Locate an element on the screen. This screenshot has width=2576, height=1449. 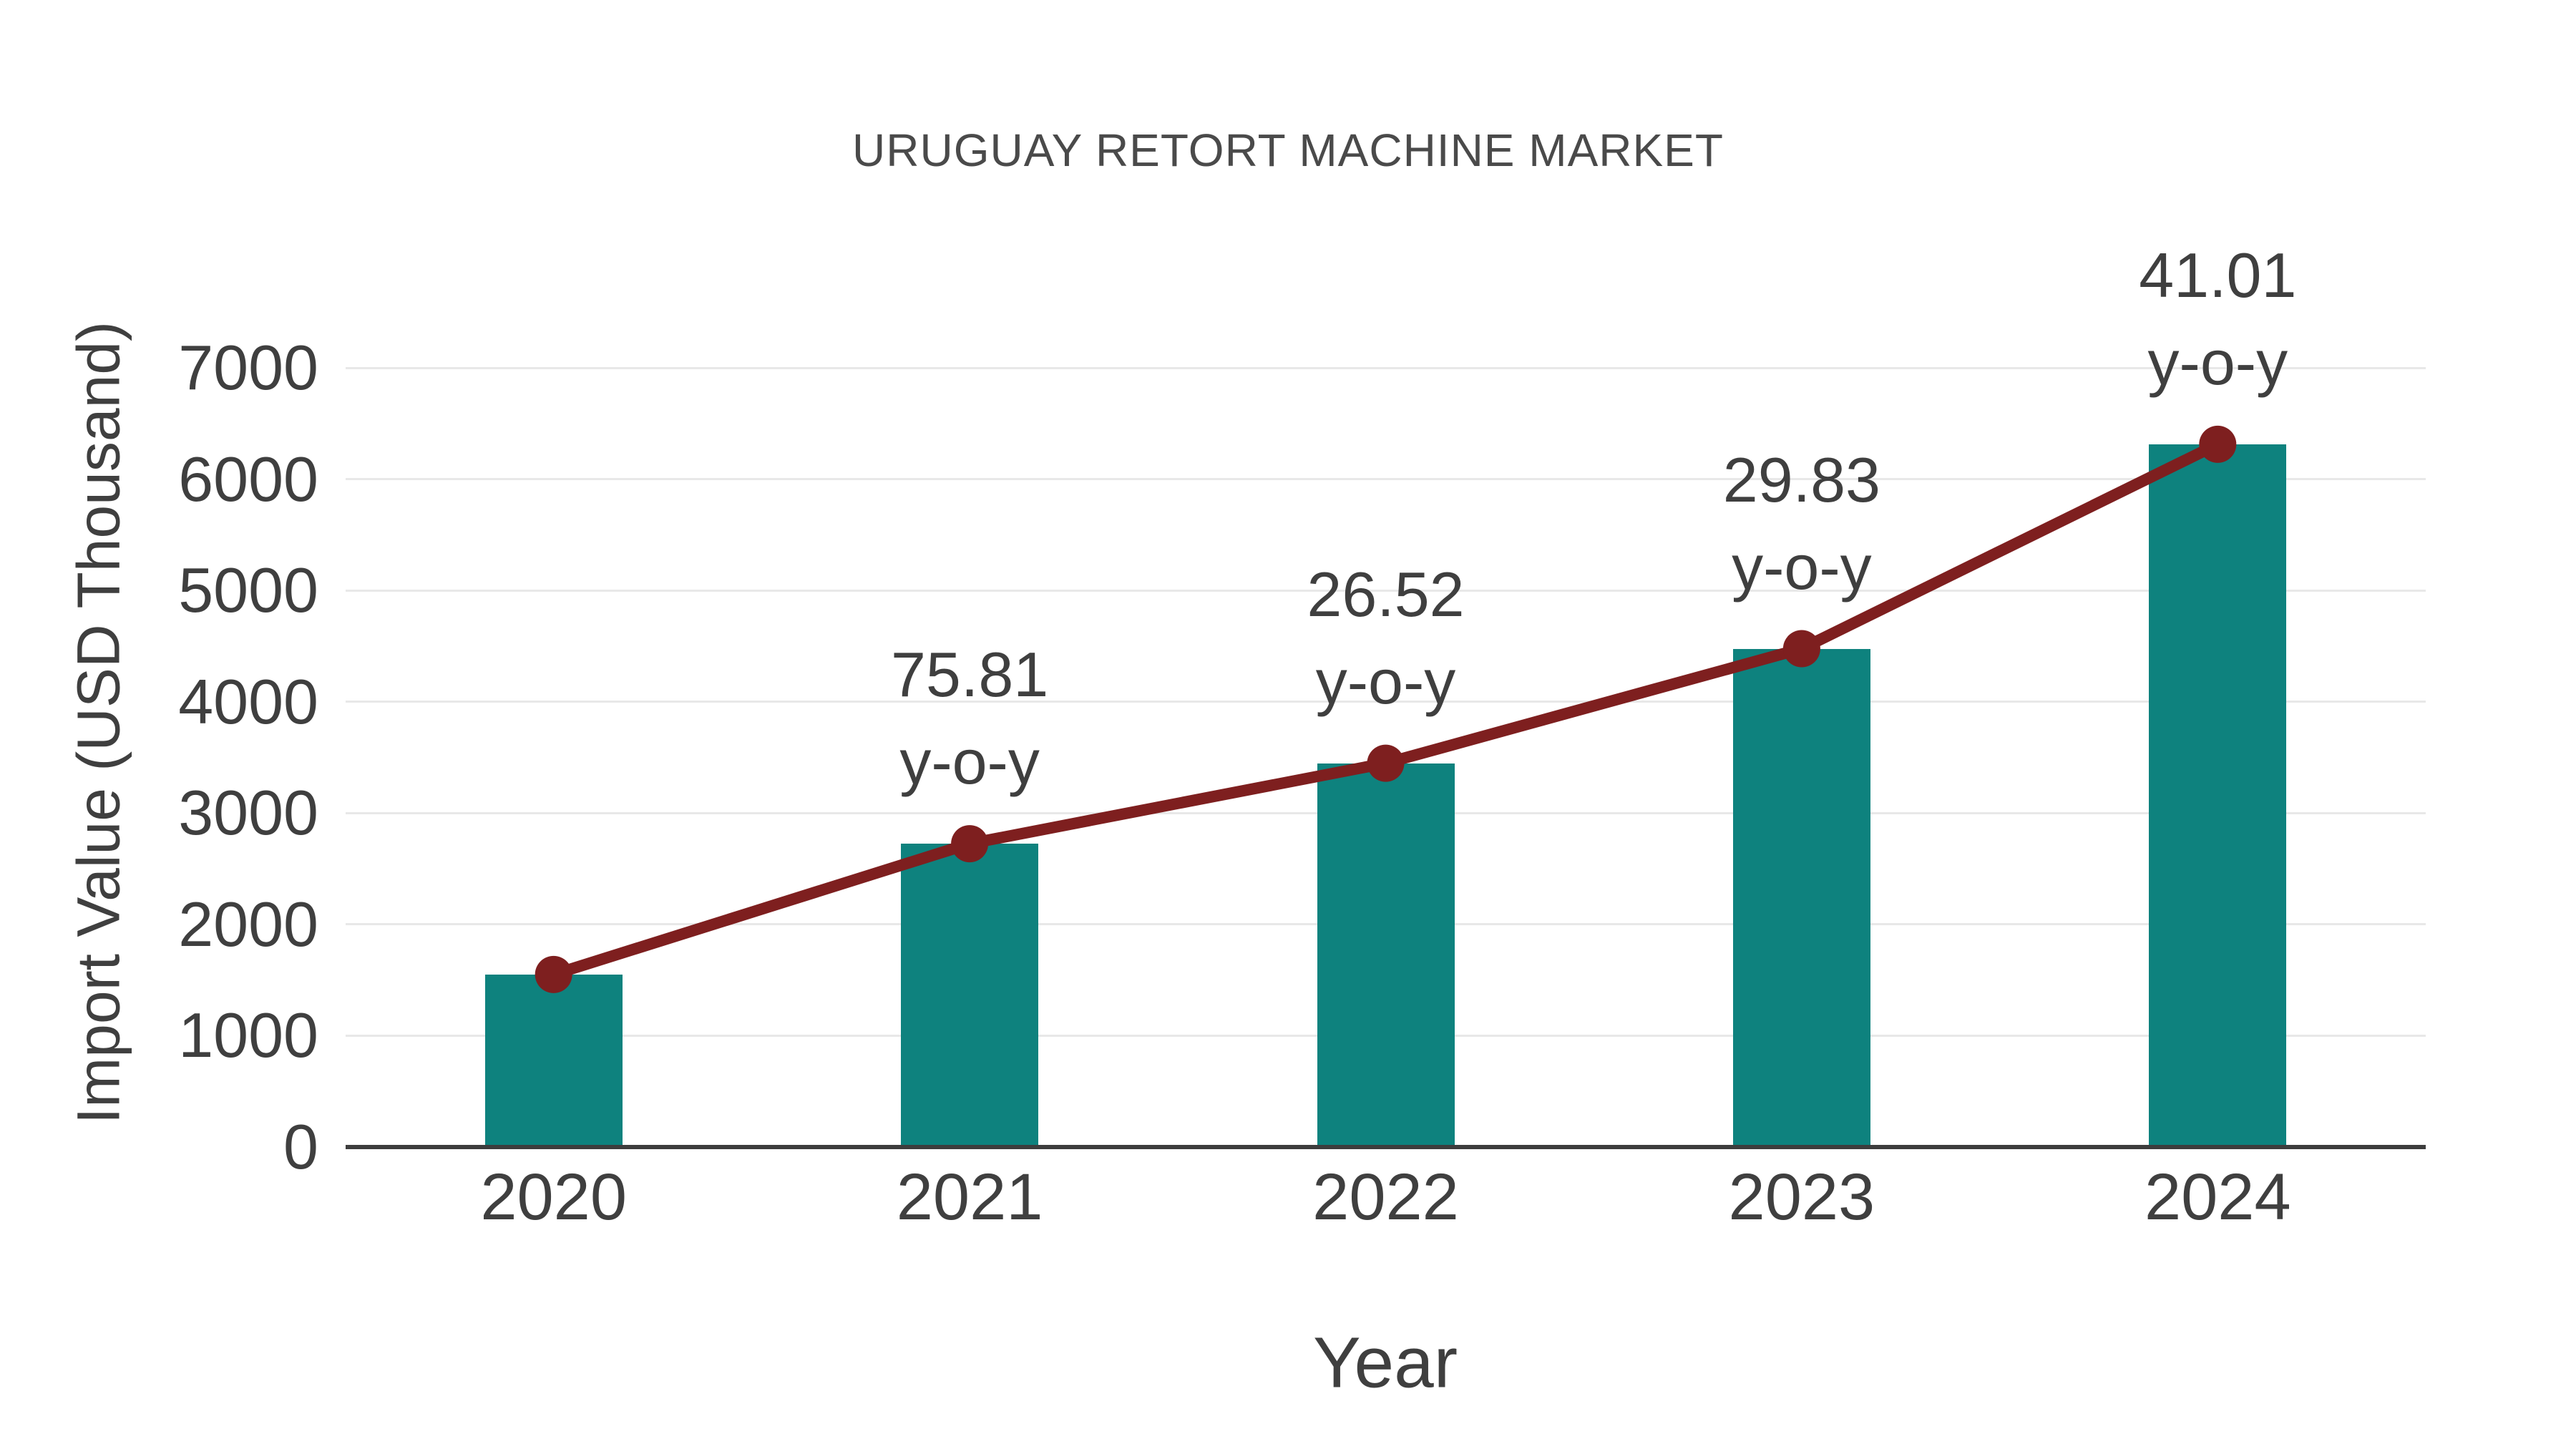
x-tick-label-2024: 2024 is located at coordinates (2217, 1197).